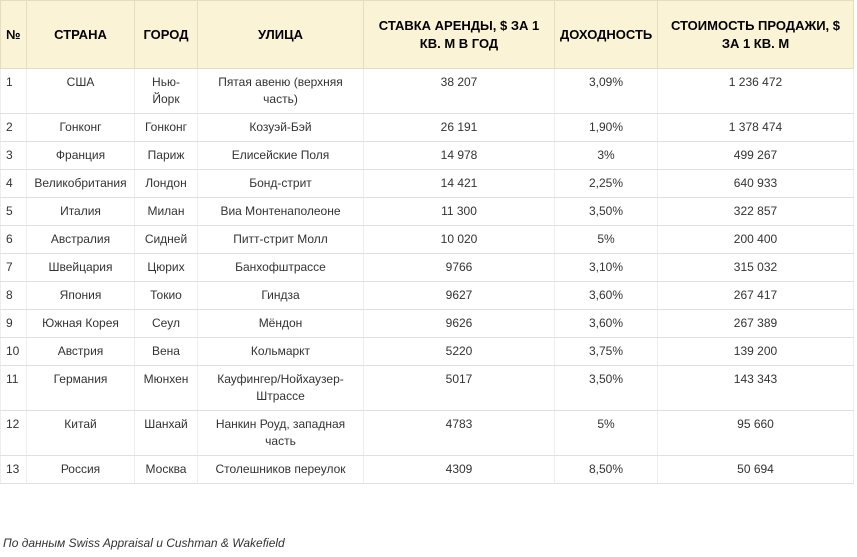  What do you see at coordinates (755, 267) in the screenshot?
I see `cell-price: 315 032` at bounding box center [755, 267].